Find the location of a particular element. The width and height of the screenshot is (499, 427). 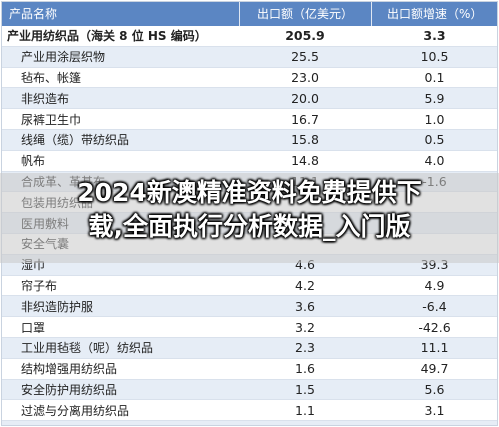

table-row: 毡布、帐篷 23.0 0.1 is located at coordinates (249, 78).